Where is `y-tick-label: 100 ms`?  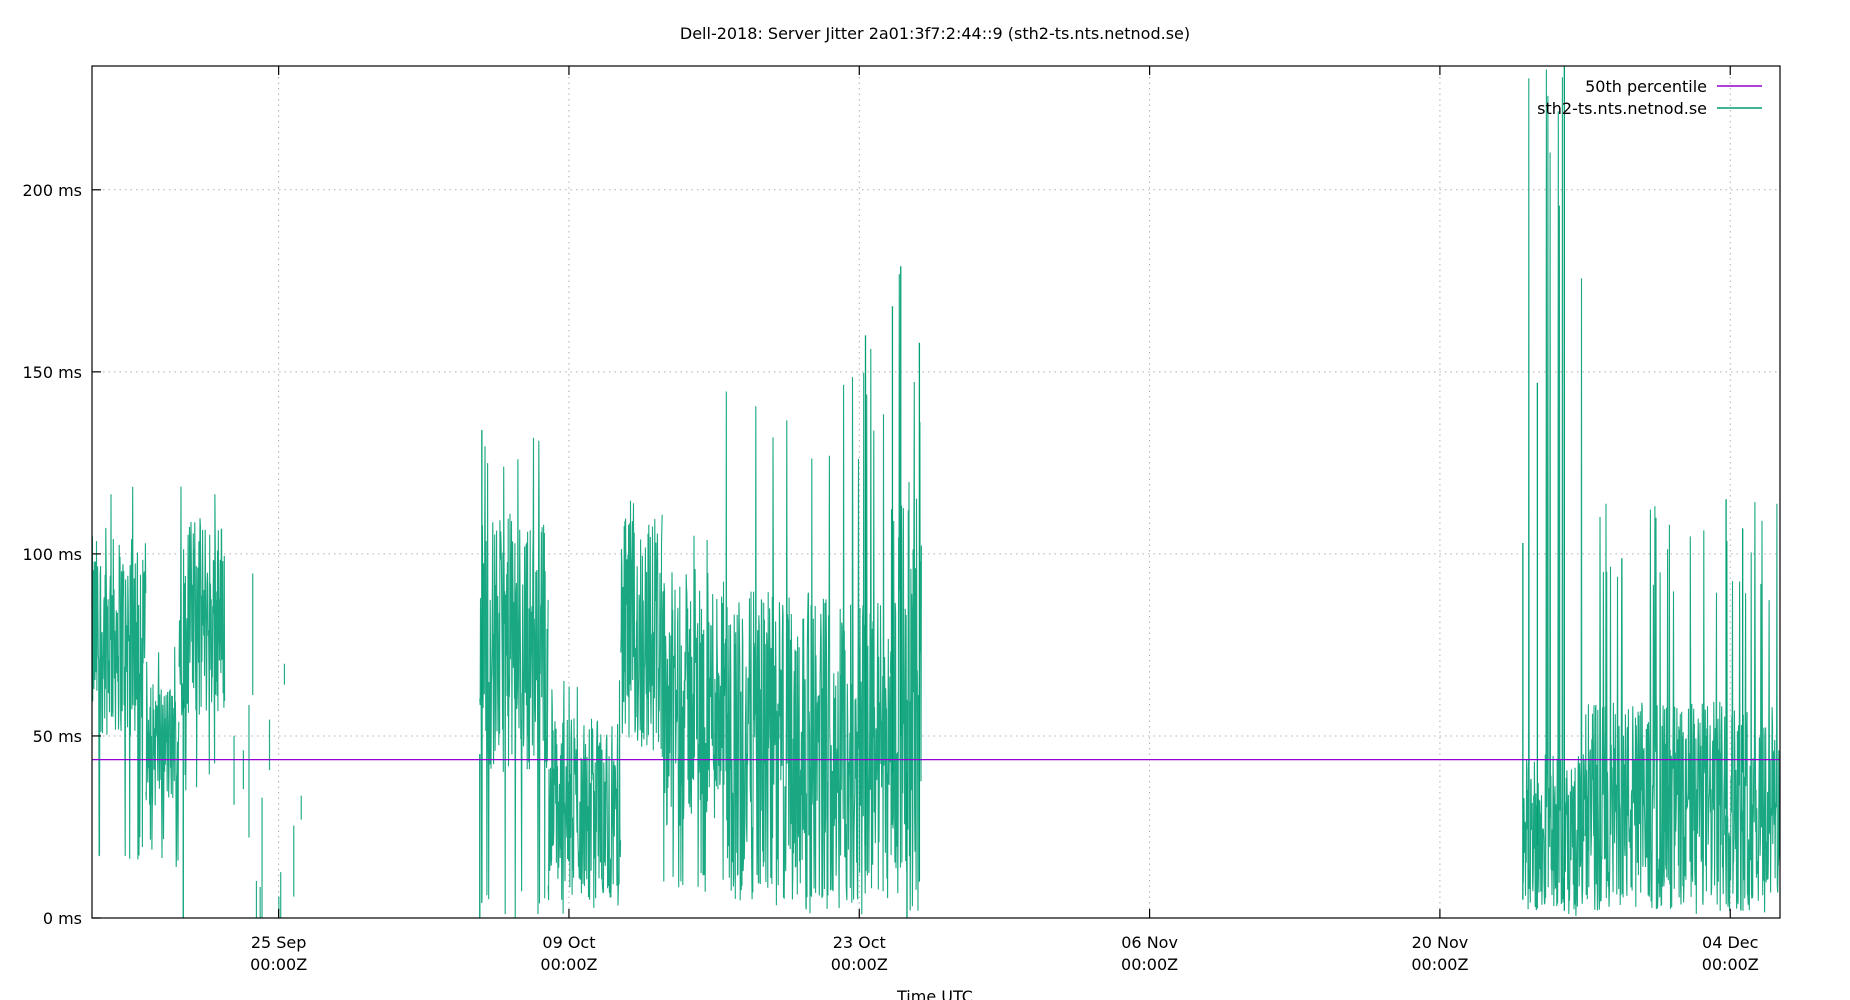
y-tick-label: 100 ms is located at coordinates (52, 554).